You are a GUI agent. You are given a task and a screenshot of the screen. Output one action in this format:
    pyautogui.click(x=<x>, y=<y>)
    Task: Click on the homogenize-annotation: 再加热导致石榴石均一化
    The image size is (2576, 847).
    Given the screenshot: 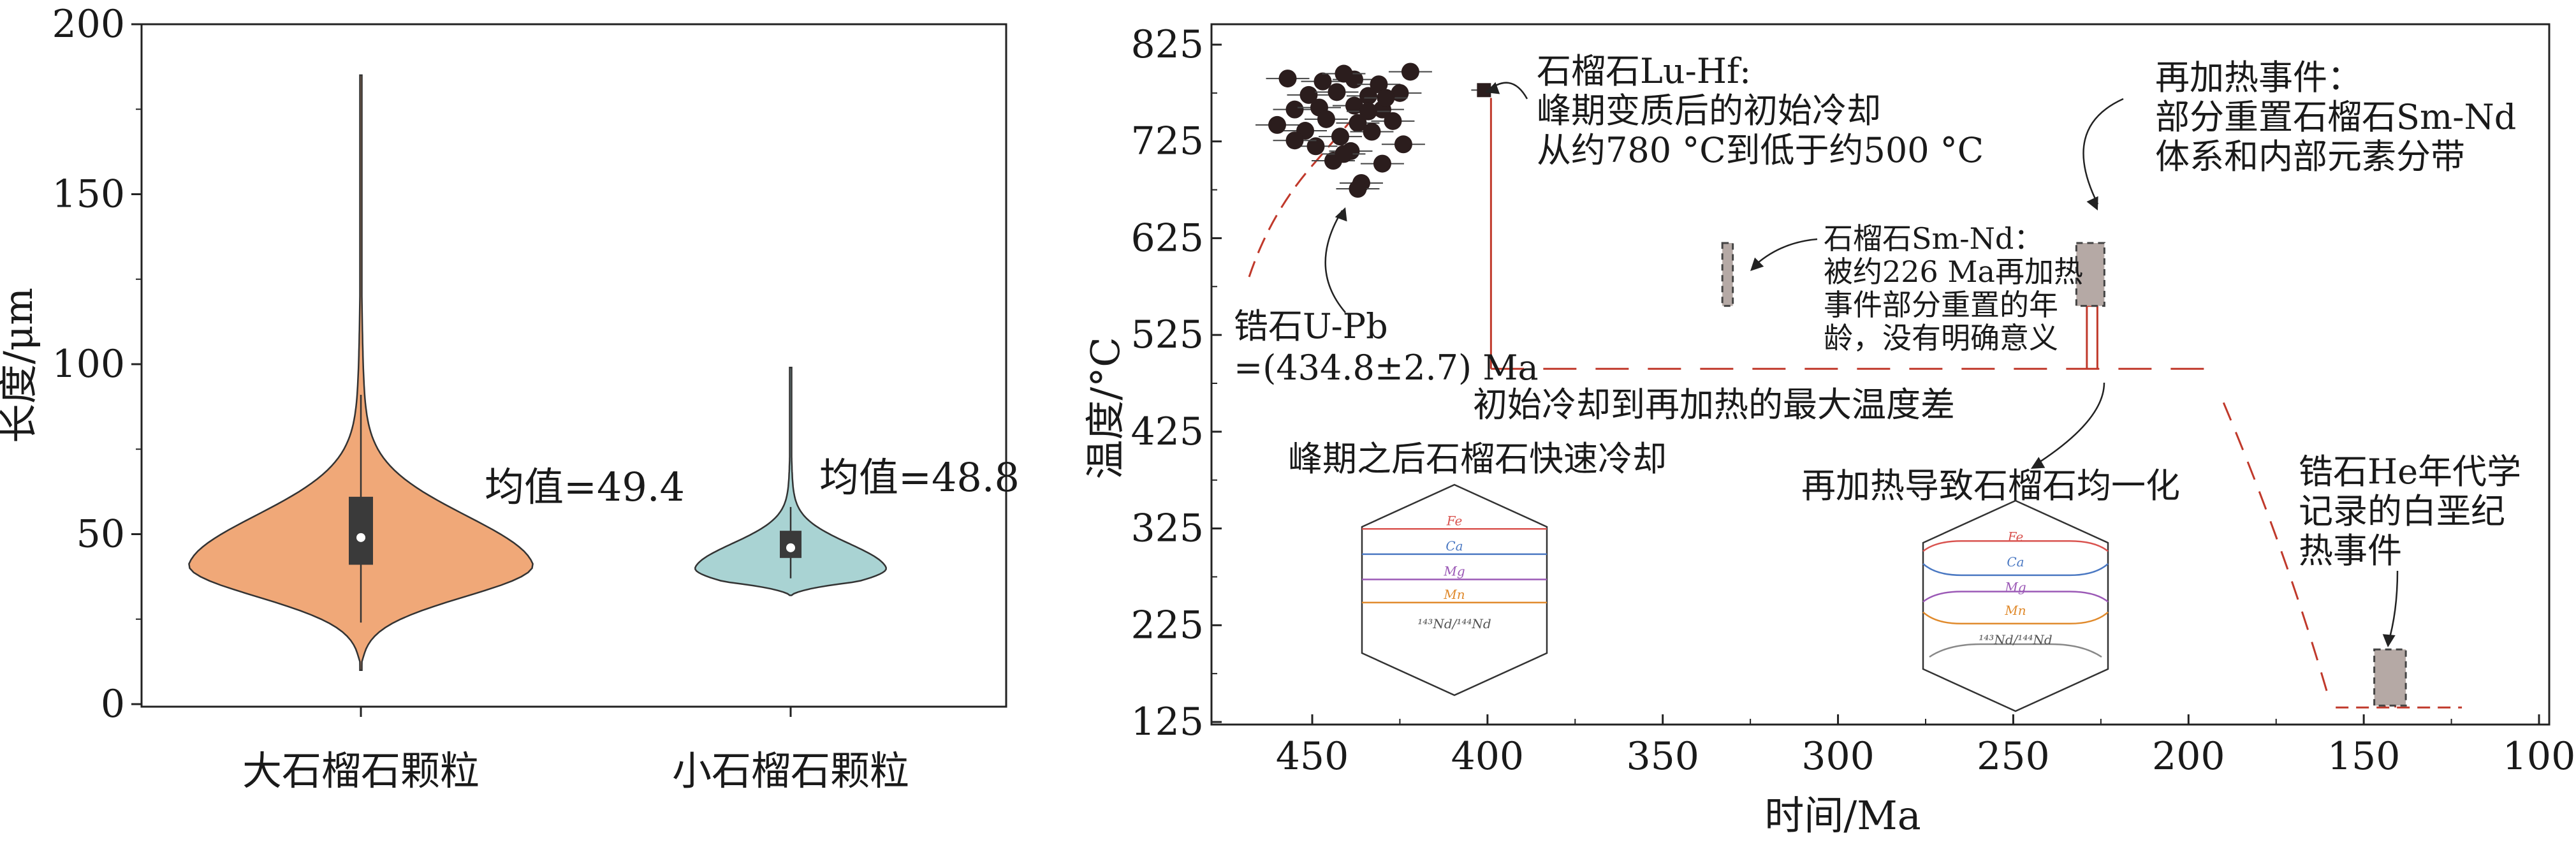 What is the action you would take?
    pyautogui.click(x=1990, y=486)
    